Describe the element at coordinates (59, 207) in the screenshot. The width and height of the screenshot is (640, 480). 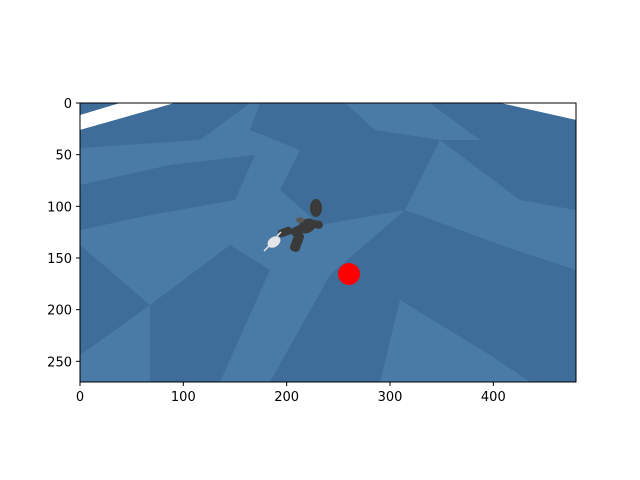
I see `y-tick-label: 100` at that location.